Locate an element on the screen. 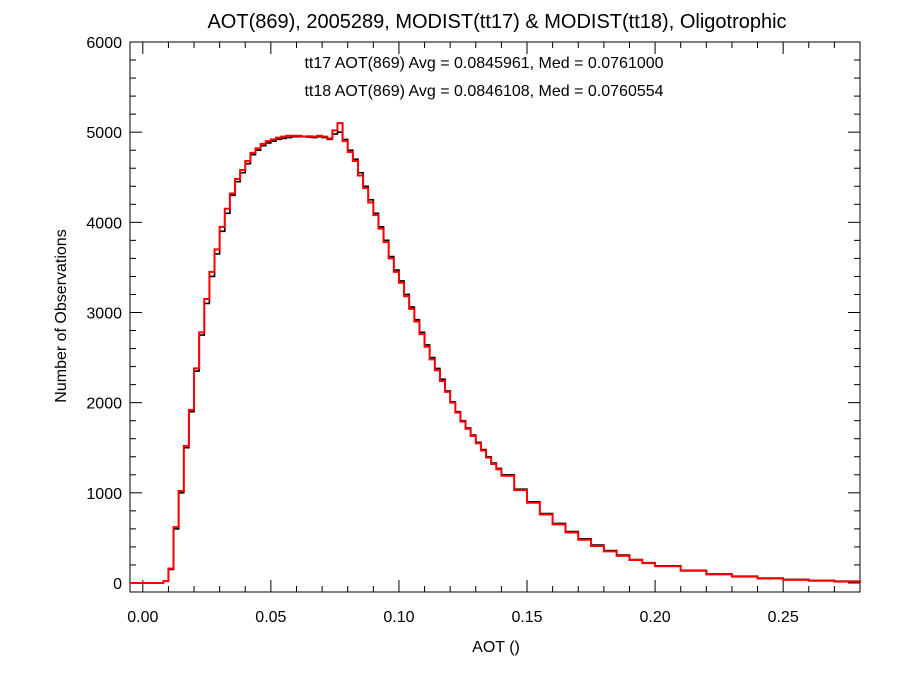 The width and height of the screenshot is (900, 675). y-axis-label: Number of Observations is located at coordinates (61, 315).